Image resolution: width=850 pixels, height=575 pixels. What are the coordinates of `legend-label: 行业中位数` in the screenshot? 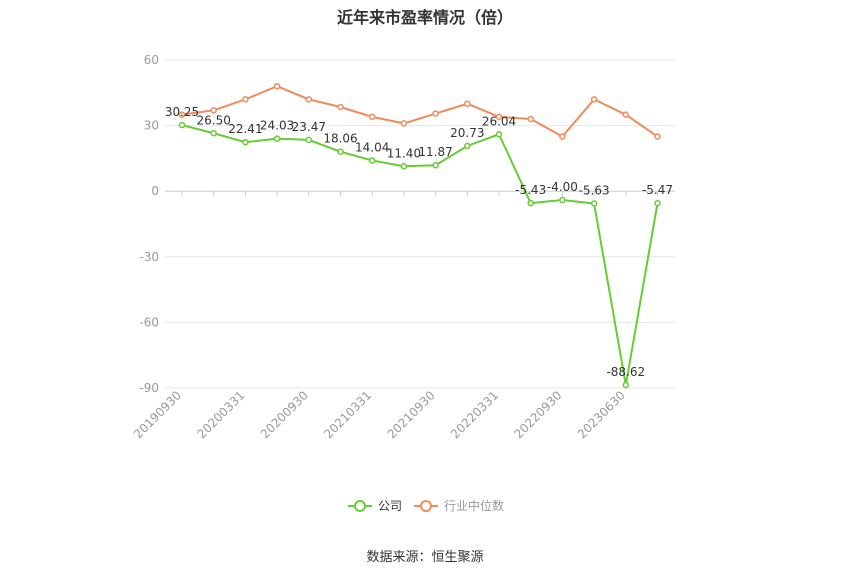 It's located at (474, 505).